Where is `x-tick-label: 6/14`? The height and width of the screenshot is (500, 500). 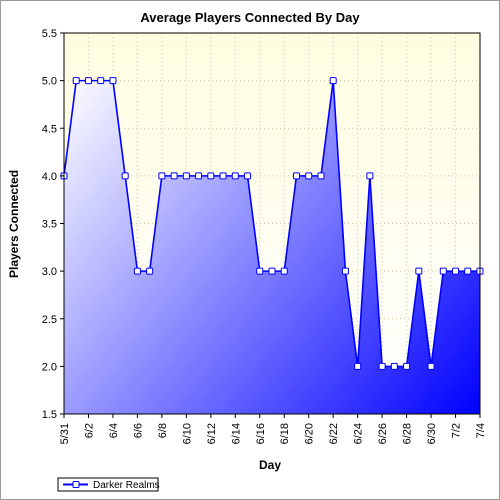
x-tick-label: 6/14 is located at coordinates (236, 433).